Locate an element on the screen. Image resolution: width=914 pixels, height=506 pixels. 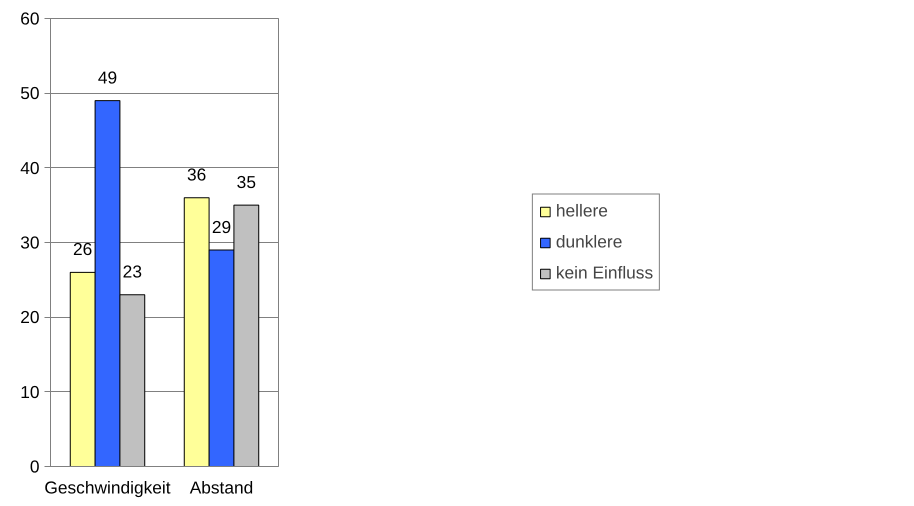
y-tick-label: 20 is located at coordinates (30, 317).